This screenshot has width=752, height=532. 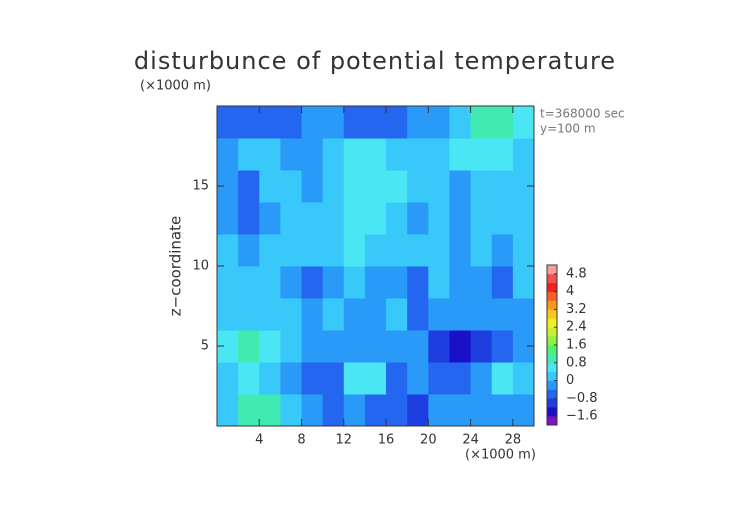 I want to click on x-tick-label: 24, so click(x=470, y=440).